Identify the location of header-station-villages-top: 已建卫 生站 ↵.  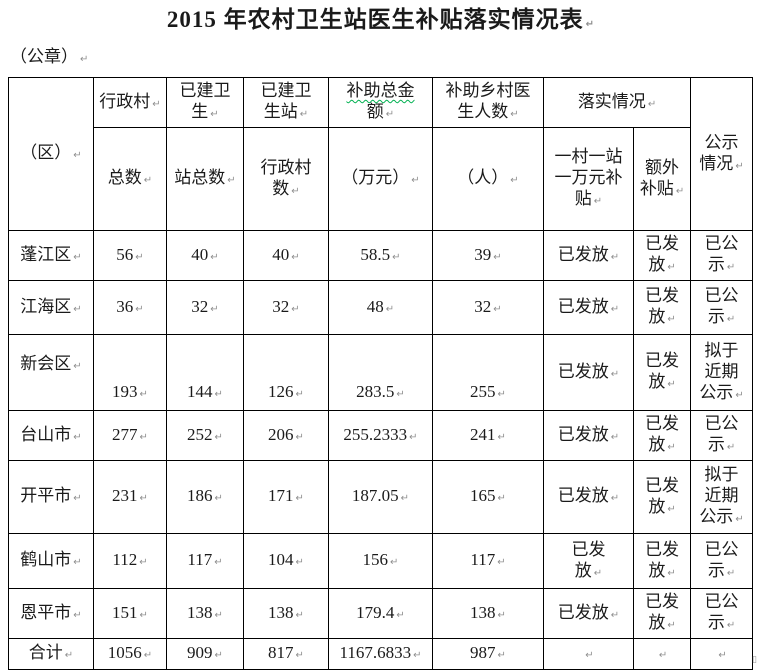
(286, 102).